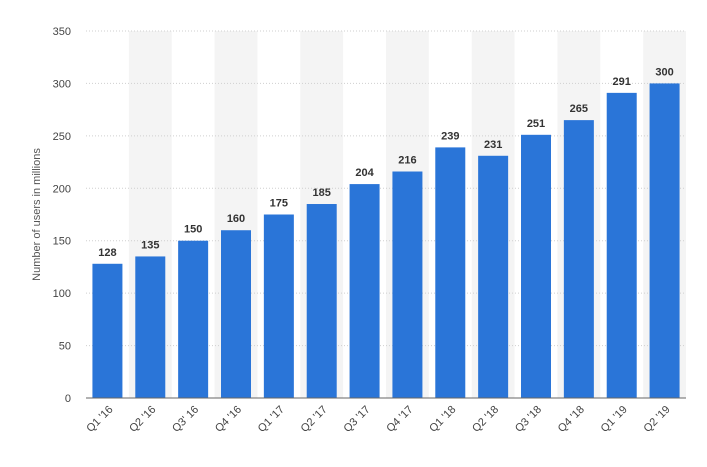 This screenshot has width=707, height=467. Describe the element at coordinates (62, 294) in the screenshot. I see `y-tick-label: 100` at that location.